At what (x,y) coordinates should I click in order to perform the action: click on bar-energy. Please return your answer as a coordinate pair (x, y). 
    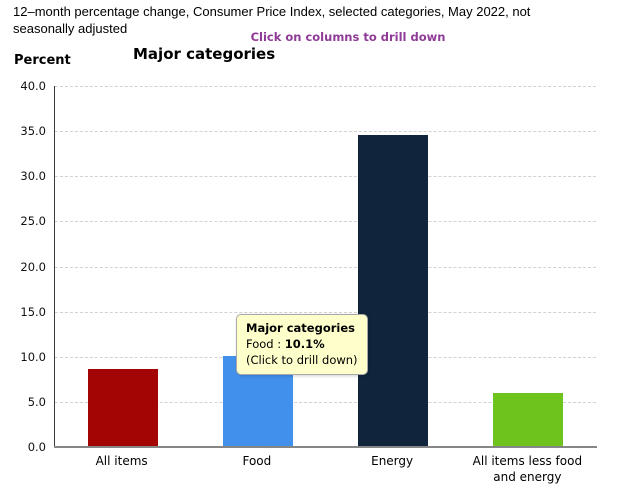
    Looking at the image, I should click on (393, 290).